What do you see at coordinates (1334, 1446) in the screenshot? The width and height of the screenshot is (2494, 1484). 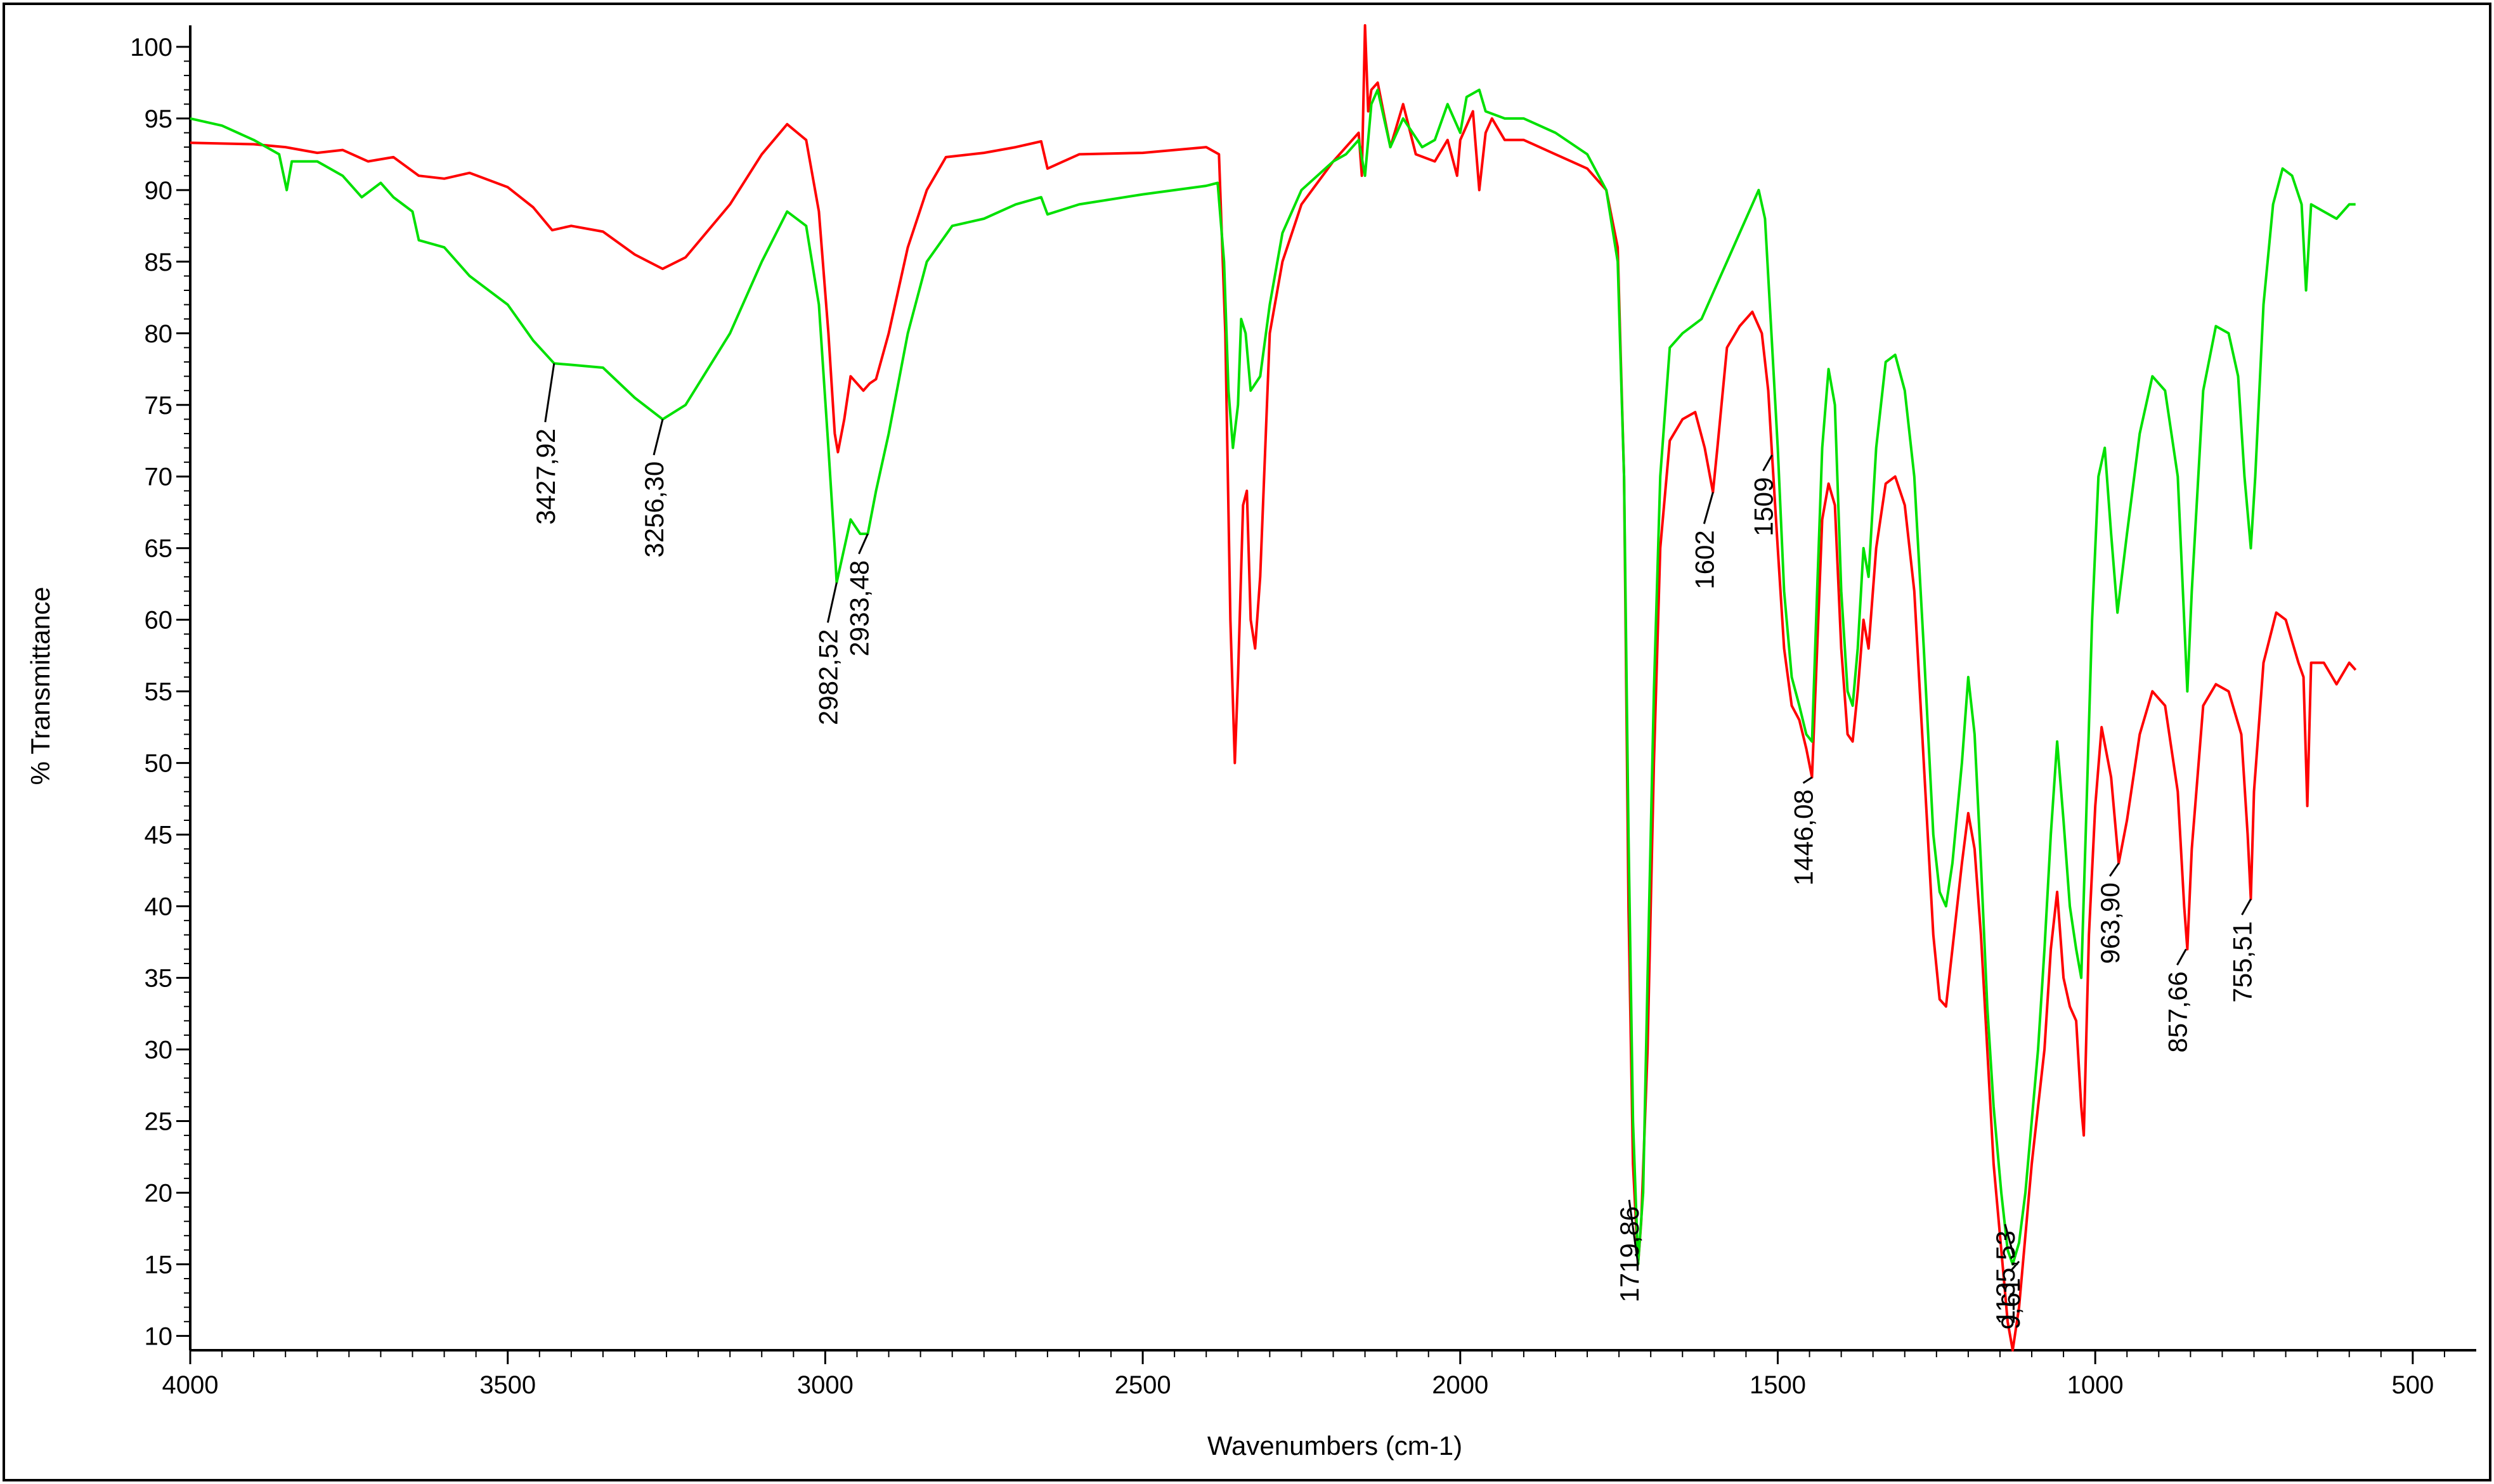 I see `x-axis-title: Wavenumbers (cm-1)` at bounding box center [1334, 1446].